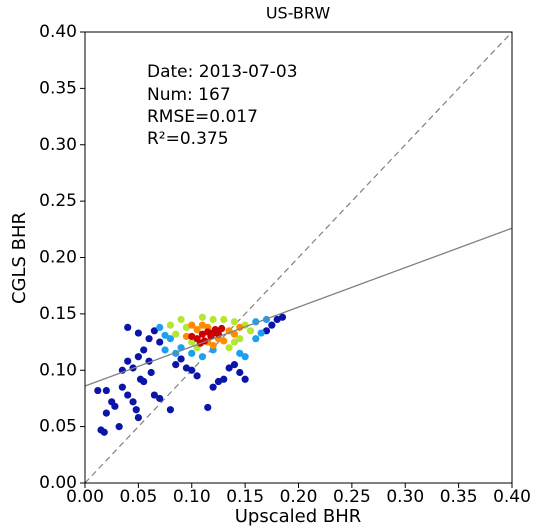 This screenshot has width=534, height=529. Describe the element at coordinates (58, 258) in the screenshot. I see `y-tick-label: 0.20` at that location.